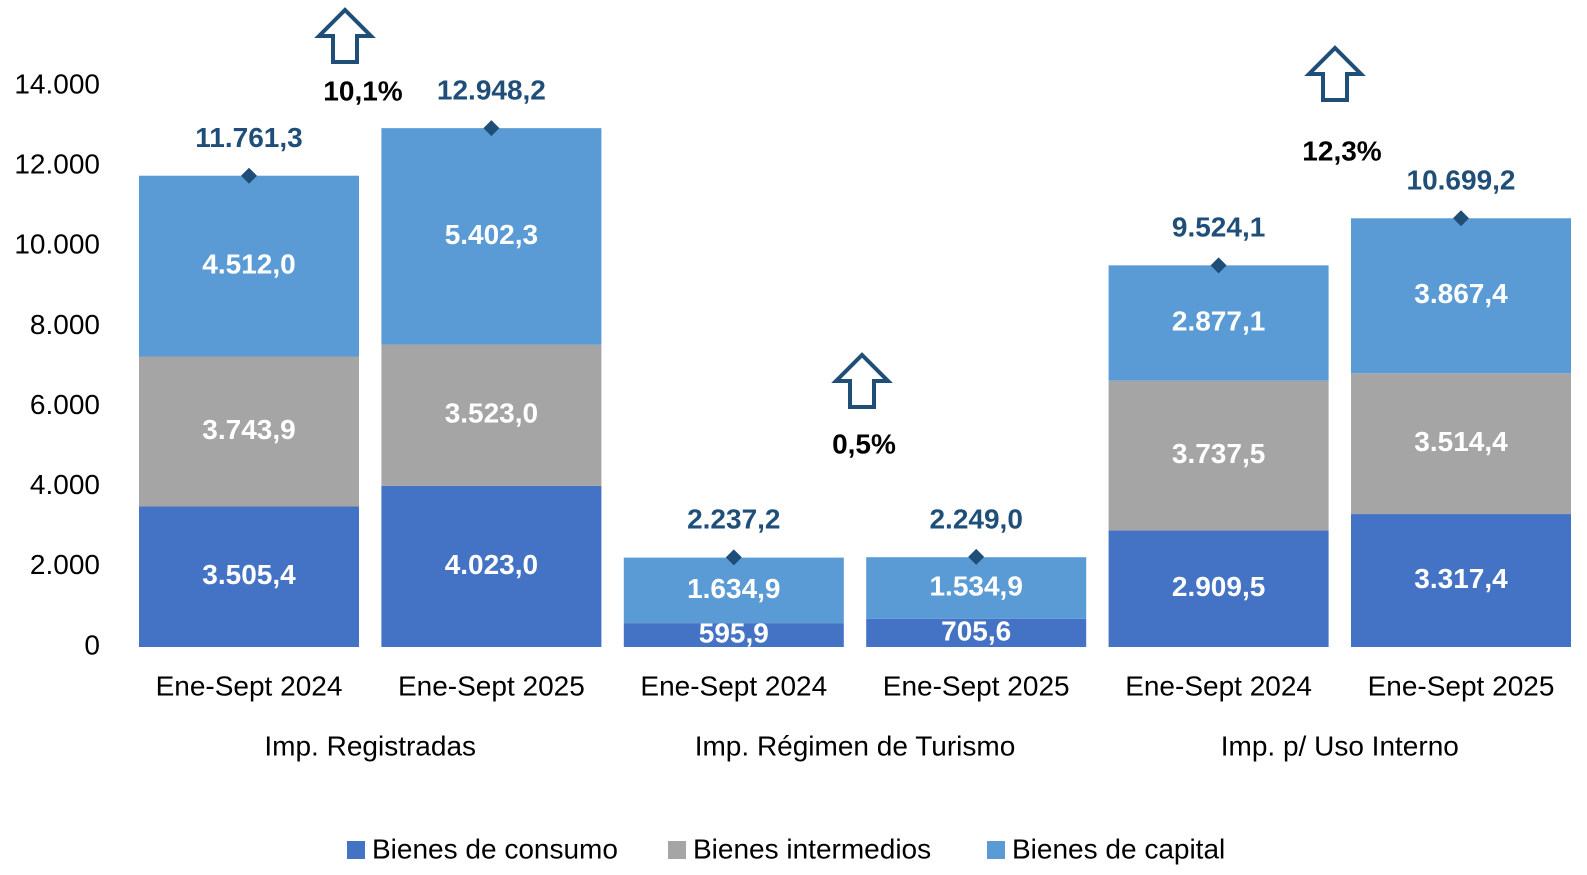  I want to click on data-label: 1.534,9, so click(975, 585).